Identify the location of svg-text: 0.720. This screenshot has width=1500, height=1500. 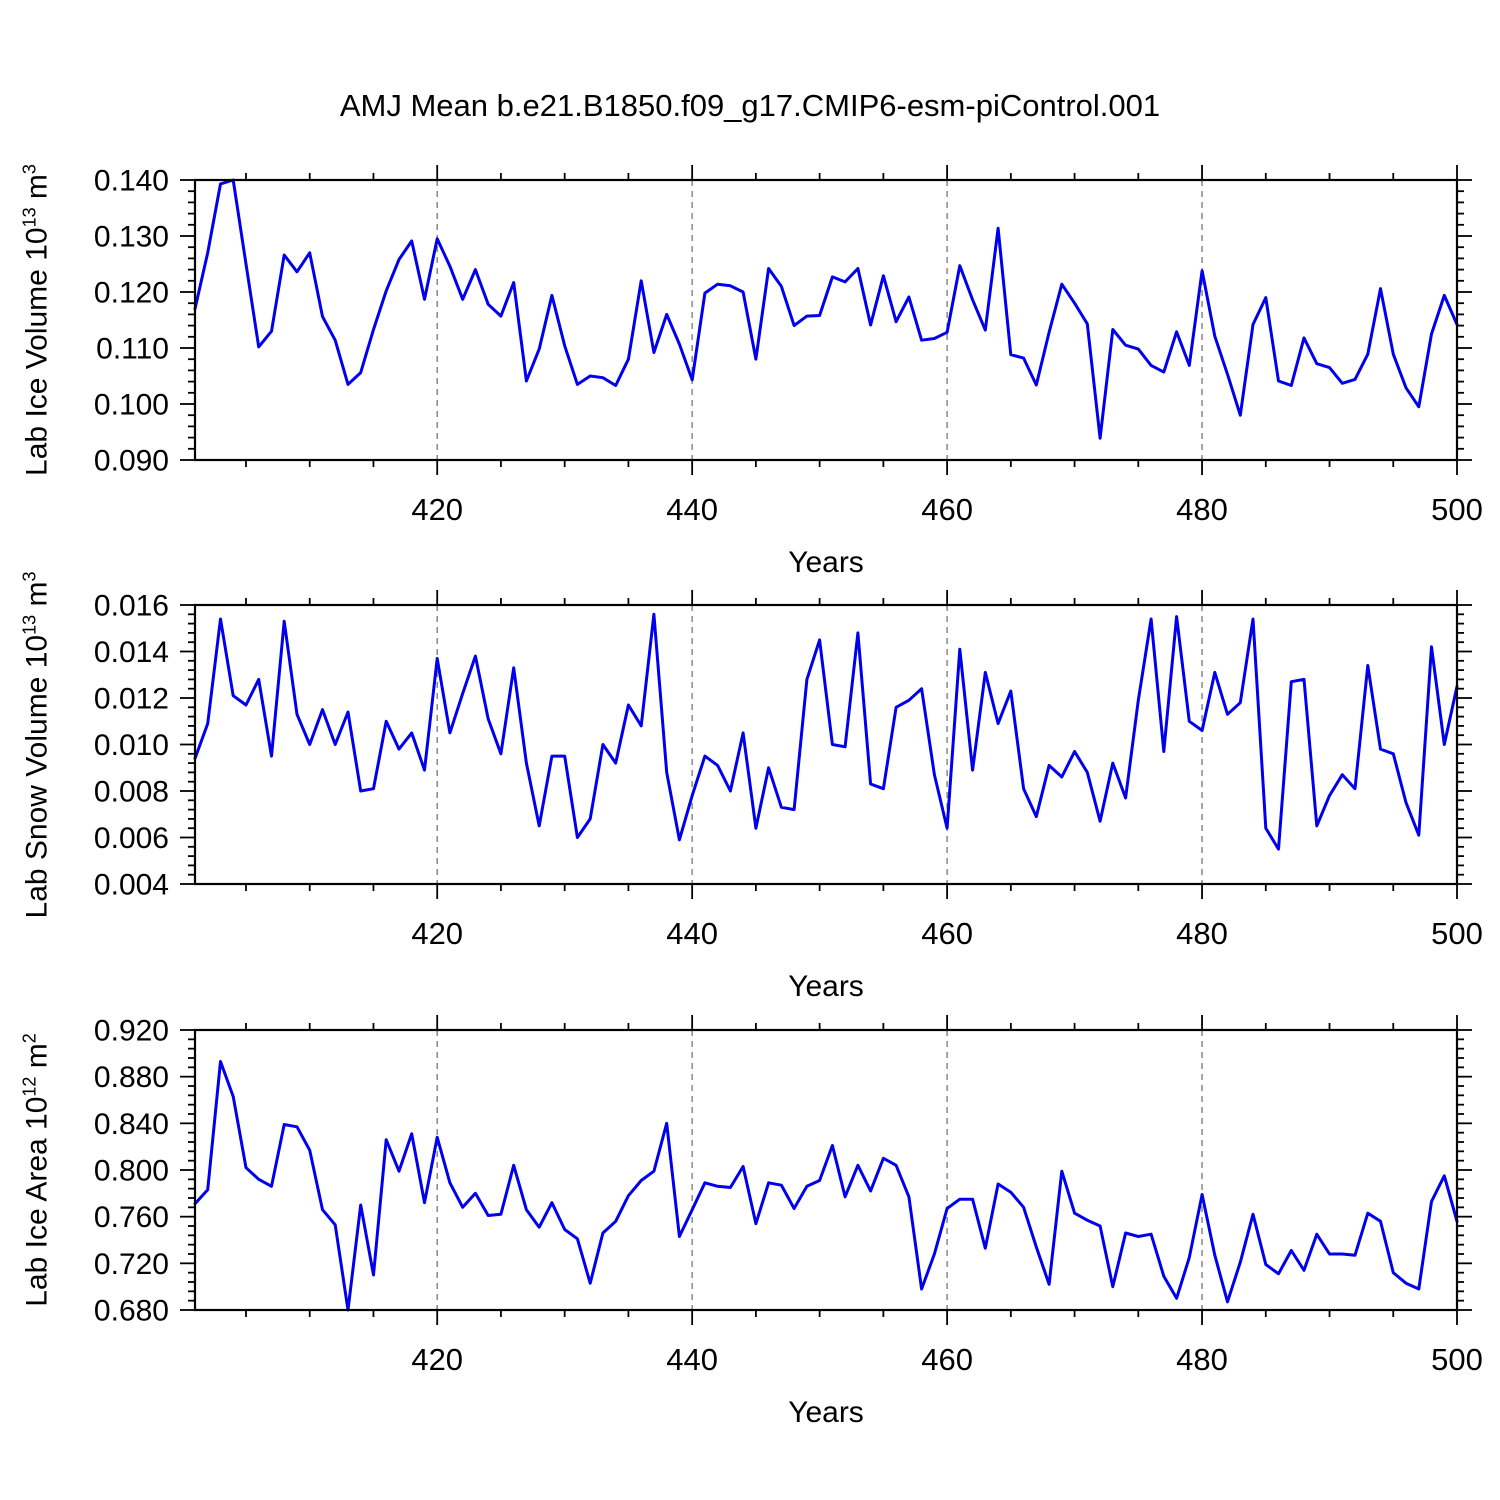
(131, 1264).